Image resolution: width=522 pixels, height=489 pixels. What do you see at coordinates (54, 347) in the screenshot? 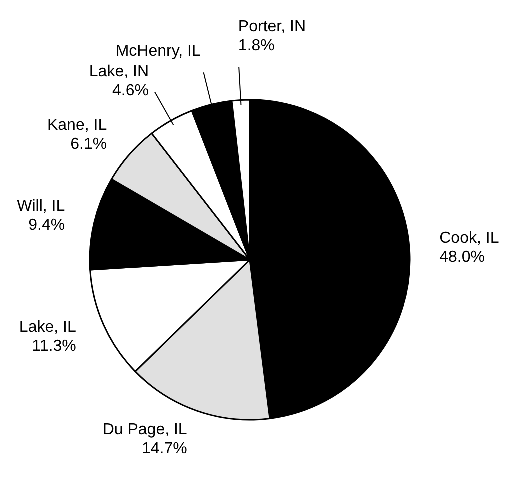
I see `data-label: 11.3%` at bounding box center [54, 347].